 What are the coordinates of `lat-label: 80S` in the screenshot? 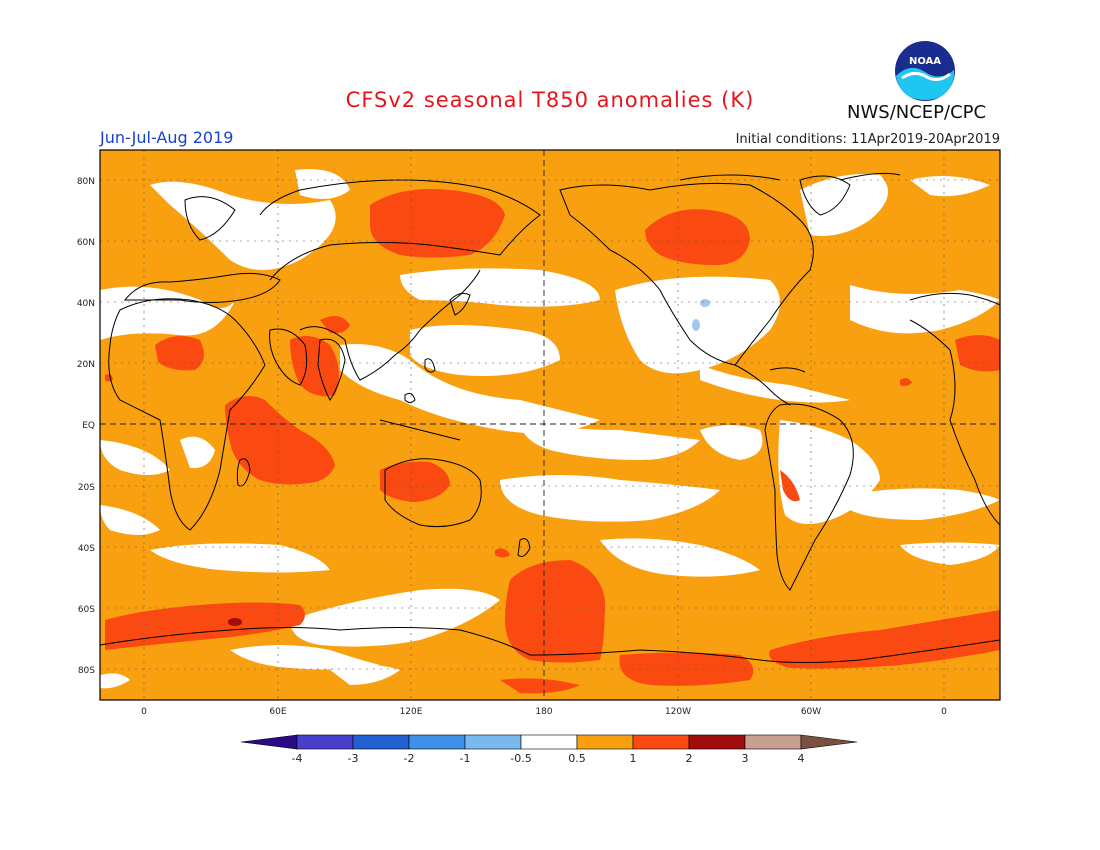 It's located at (86, 671).